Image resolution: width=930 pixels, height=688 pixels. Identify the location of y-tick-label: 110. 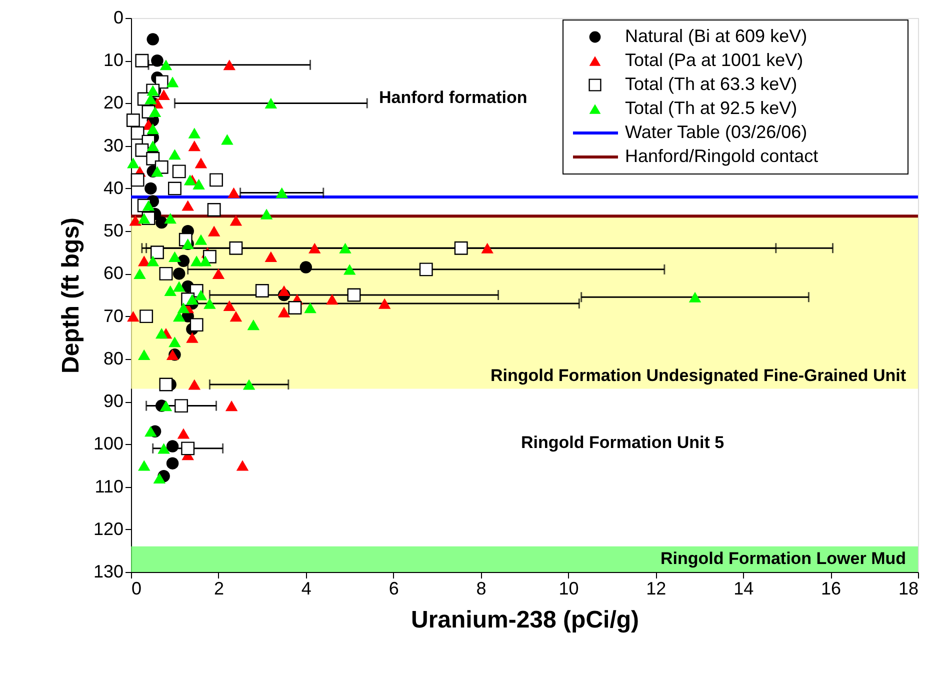
(109, 486).